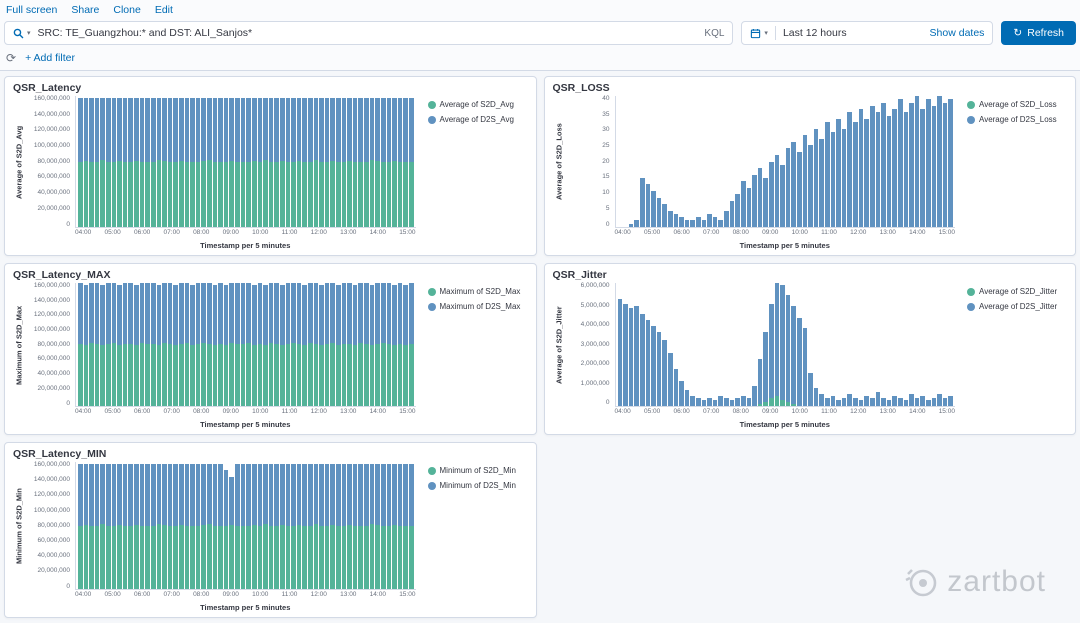 The width and height of the screenshot is (1080, 623). I want to click on y-axis-title: Average of S2D_Jitter, so click(558, 345).